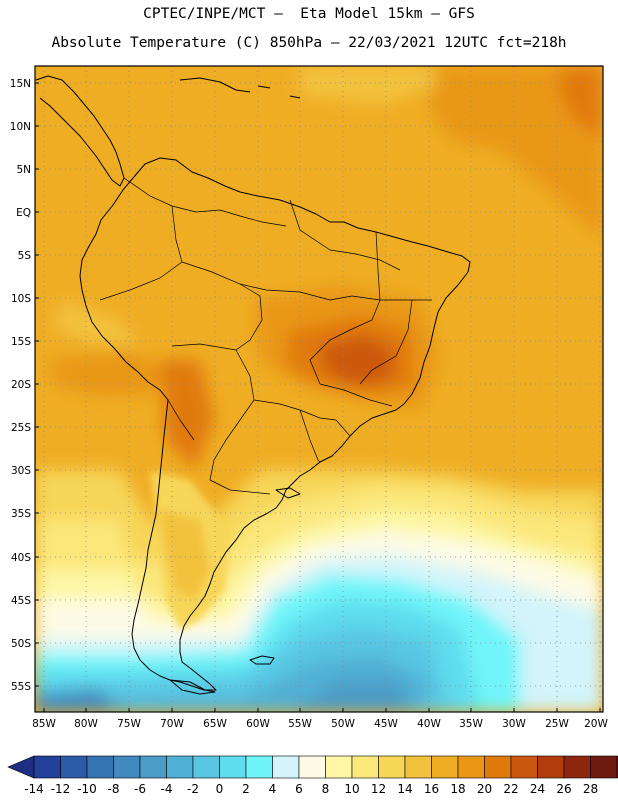  I want to click on lon-label: 65W, so click(215, 724).